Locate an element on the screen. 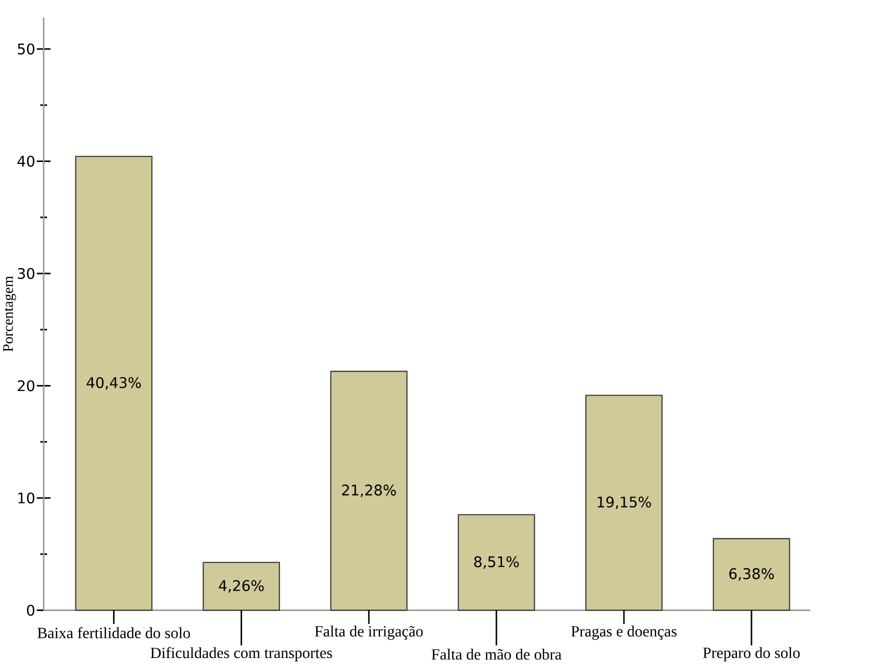  x-tick-label: Pragas e doenças is located at coordinates (624, 633).